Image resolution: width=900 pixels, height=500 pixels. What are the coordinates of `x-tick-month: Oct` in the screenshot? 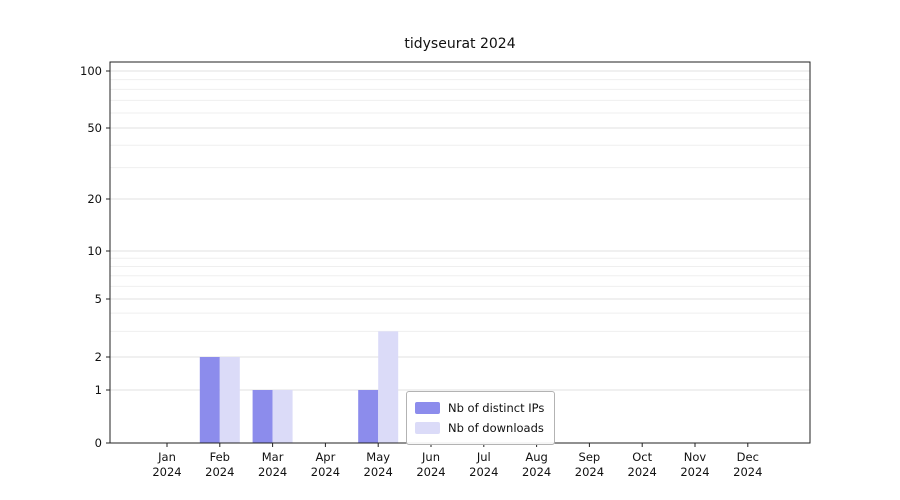 It's located at (642, 457).